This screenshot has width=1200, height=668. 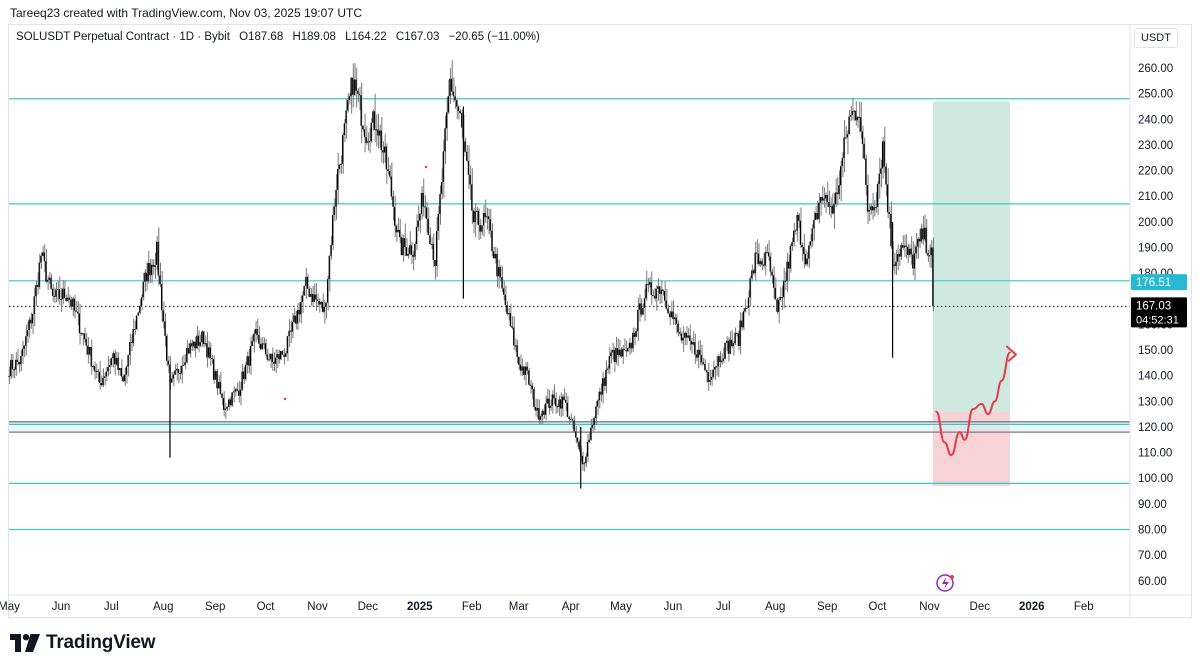 I want to click on y-tick-label: 150.00, so click(x=1155, y=351).